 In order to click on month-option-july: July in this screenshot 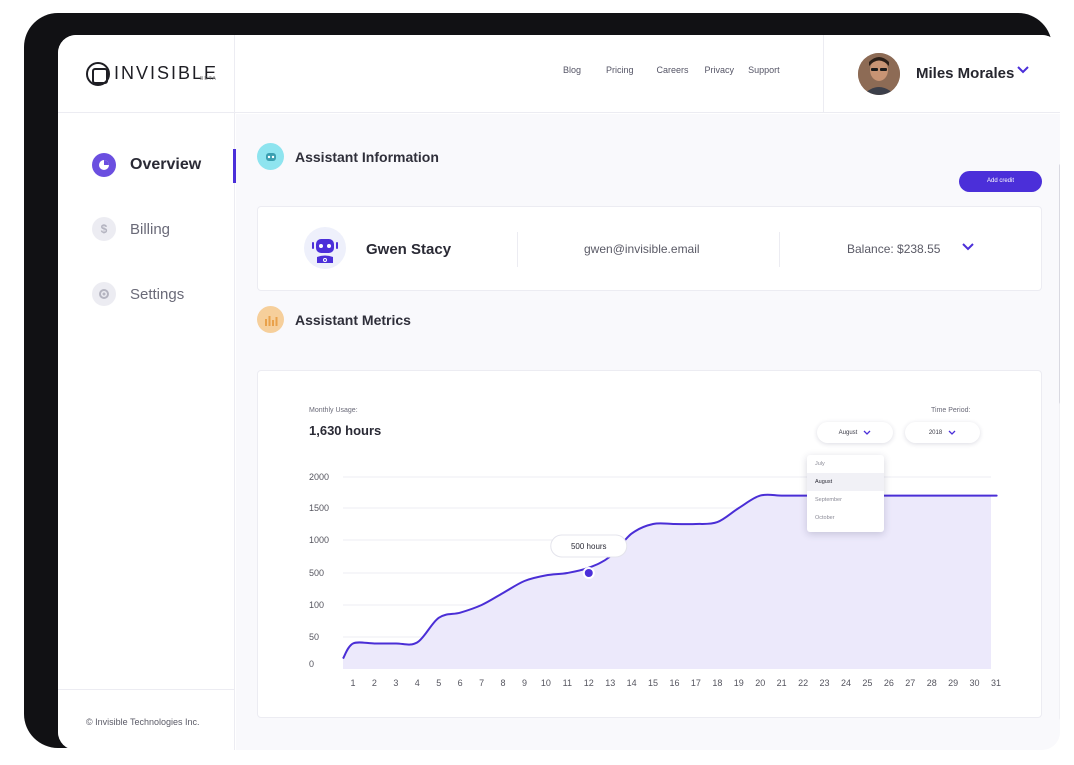, I will do `click(820, 464)`.